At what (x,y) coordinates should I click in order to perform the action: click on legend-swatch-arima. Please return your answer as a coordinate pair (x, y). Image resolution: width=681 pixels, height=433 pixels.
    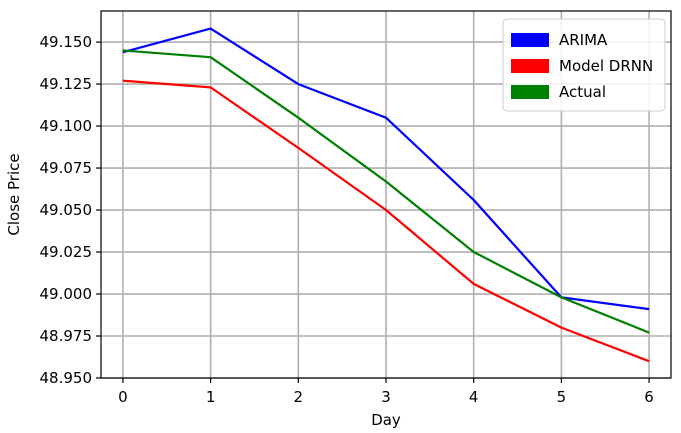
    Looking at the image, I should click on (530, 40).